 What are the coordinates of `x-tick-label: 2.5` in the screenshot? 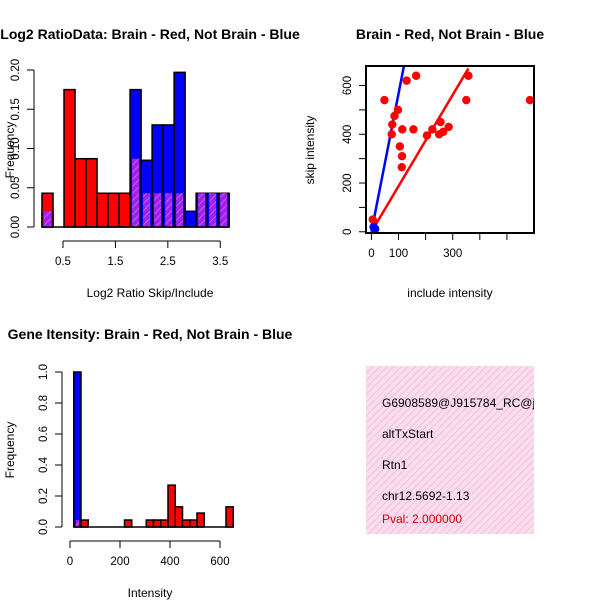 It's located at (168, 262).